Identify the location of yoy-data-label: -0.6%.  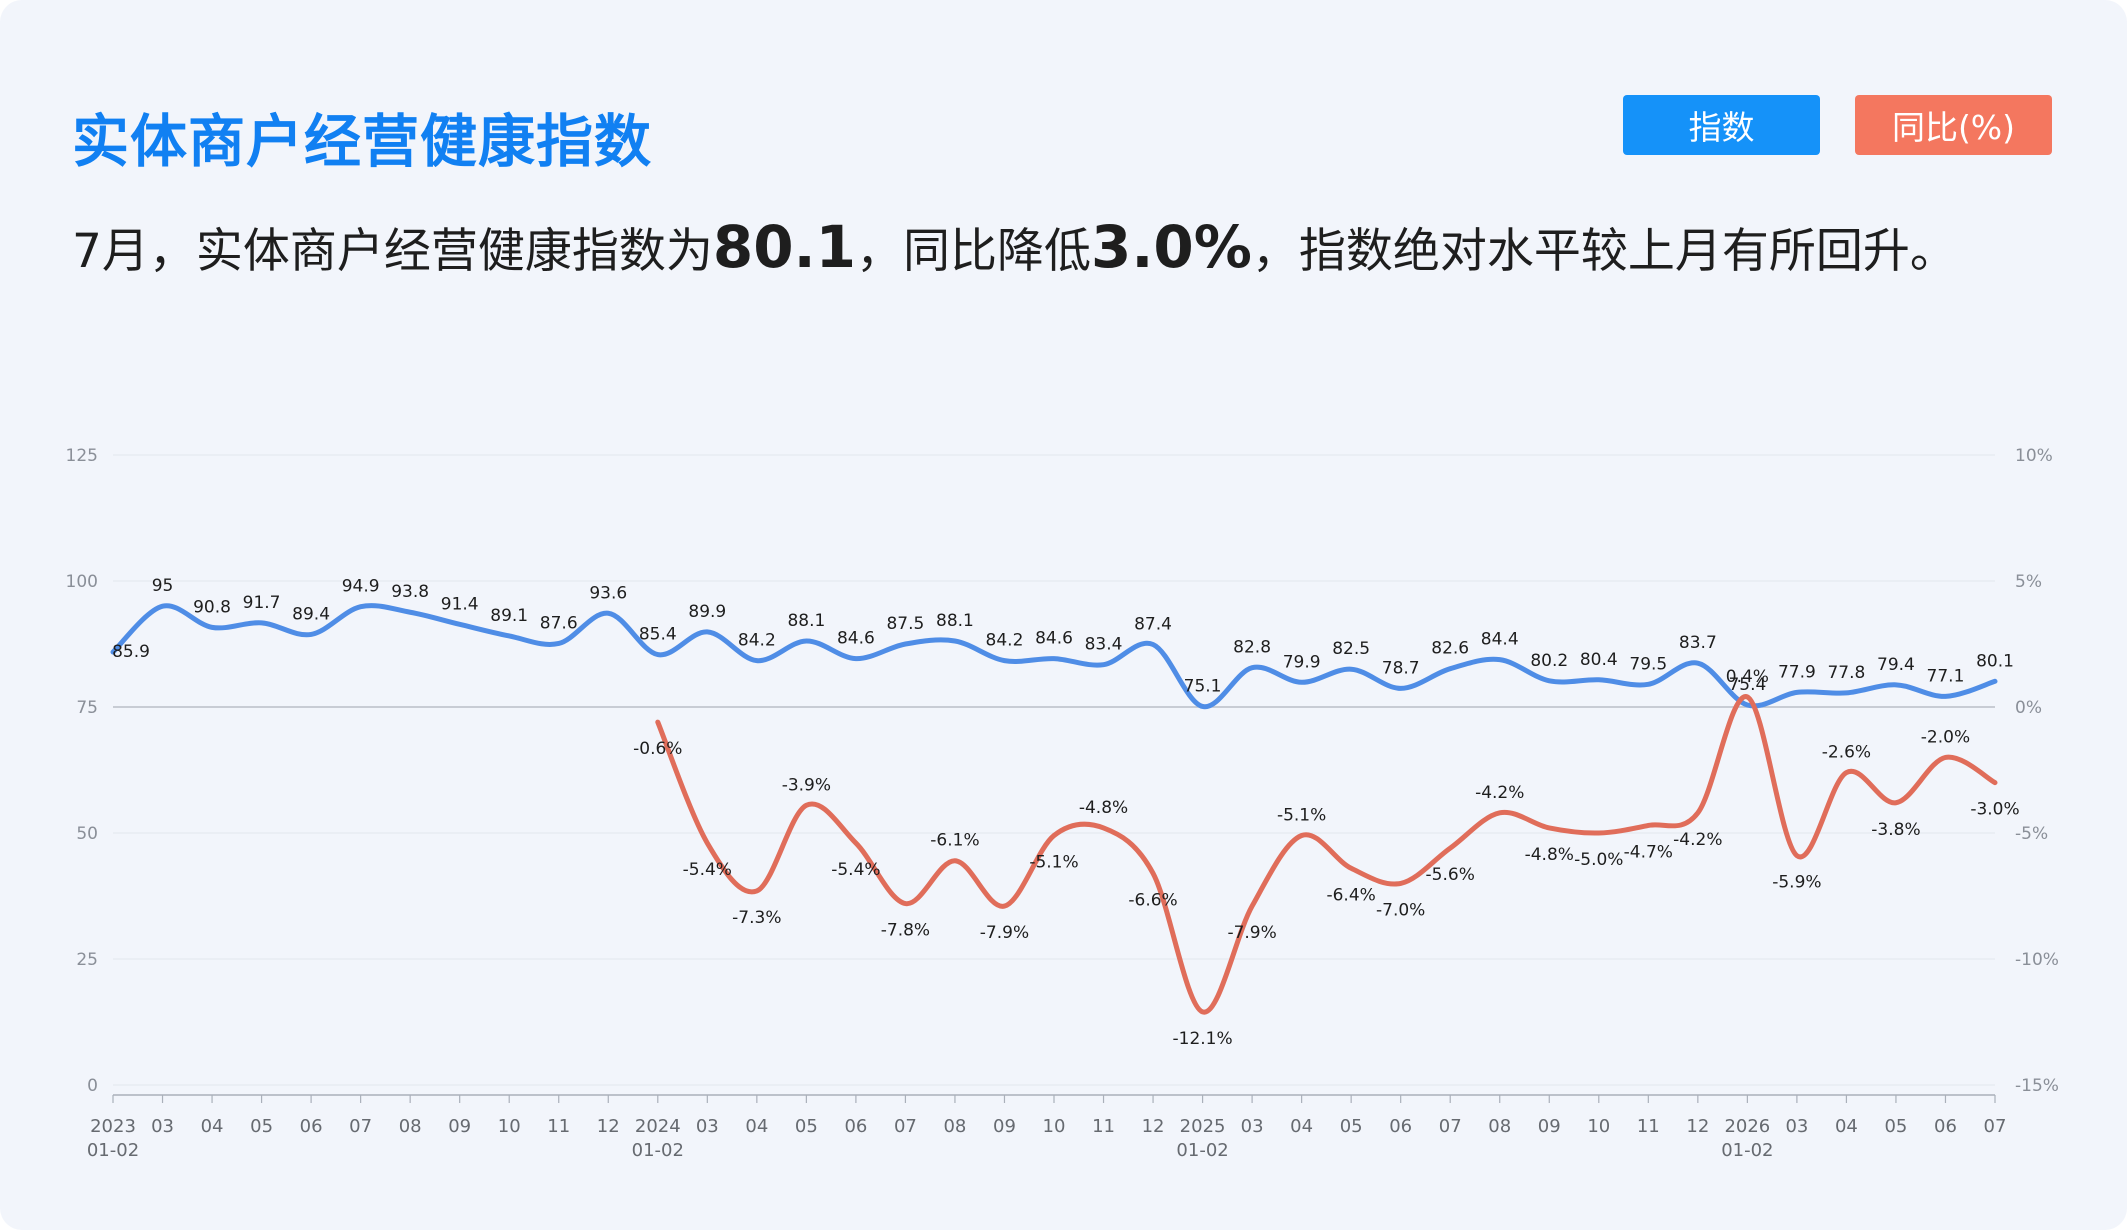
(657, 749).